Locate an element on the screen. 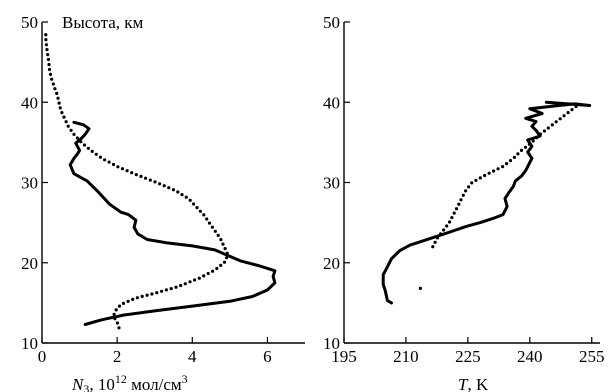  right-x-tick-label: 210 is located at coordinates (406, 356).